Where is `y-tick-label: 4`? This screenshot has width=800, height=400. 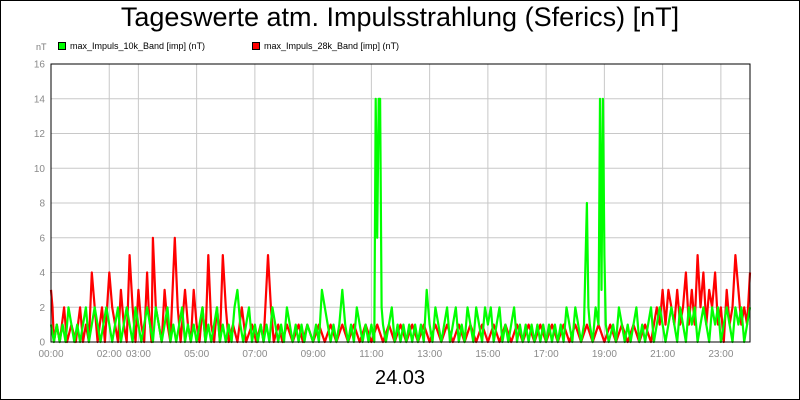
y-tick-label: 4 is located at coordinates (42, 273).